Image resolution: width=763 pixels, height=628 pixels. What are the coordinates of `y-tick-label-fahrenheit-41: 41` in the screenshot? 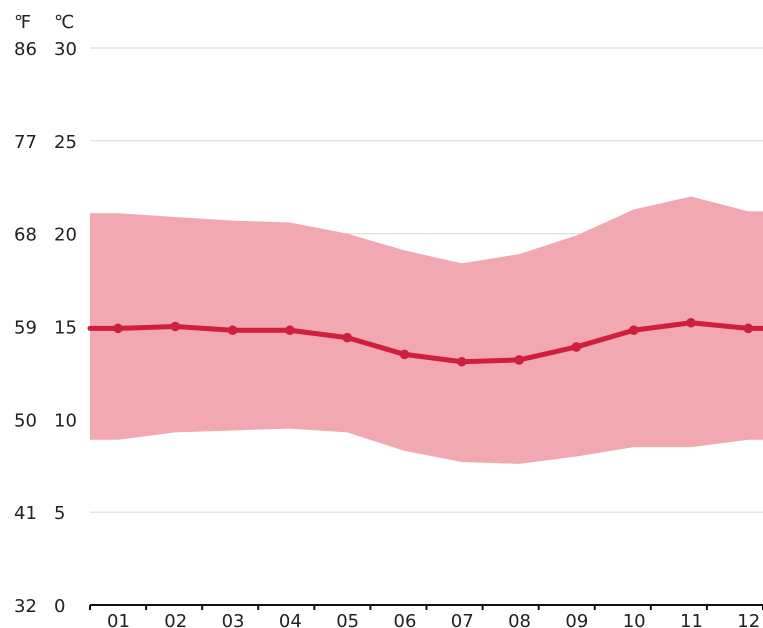 It's located at (25, 513).